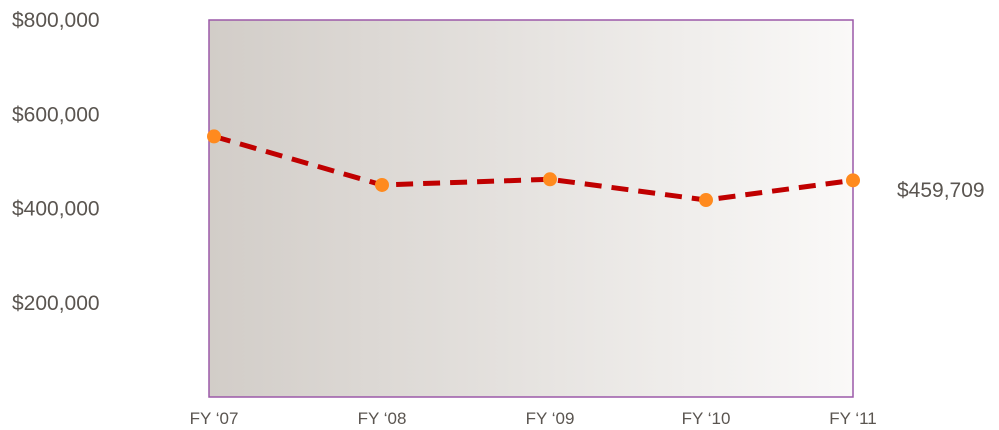  I want to click on series-line, so click(533, 168).